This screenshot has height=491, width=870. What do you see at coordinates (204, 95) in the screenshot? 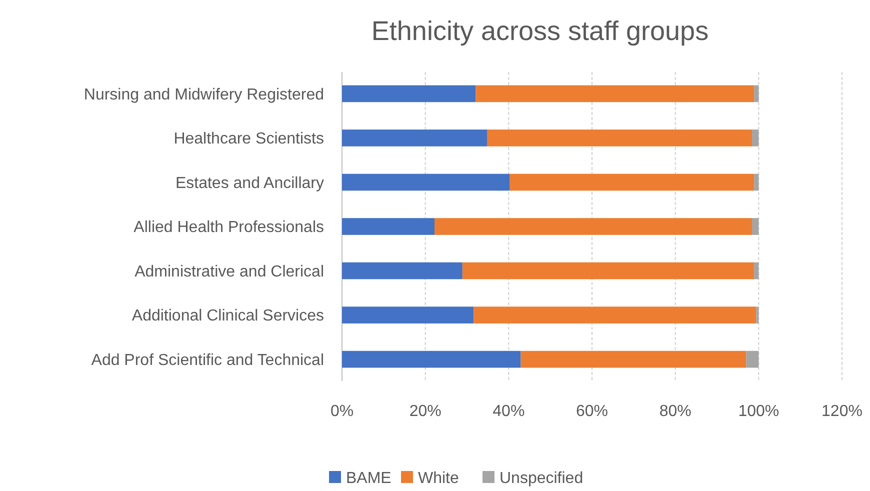
I see `y-tick-label: Nursing and Midwifery Registered` at bounding box center [204, 95].